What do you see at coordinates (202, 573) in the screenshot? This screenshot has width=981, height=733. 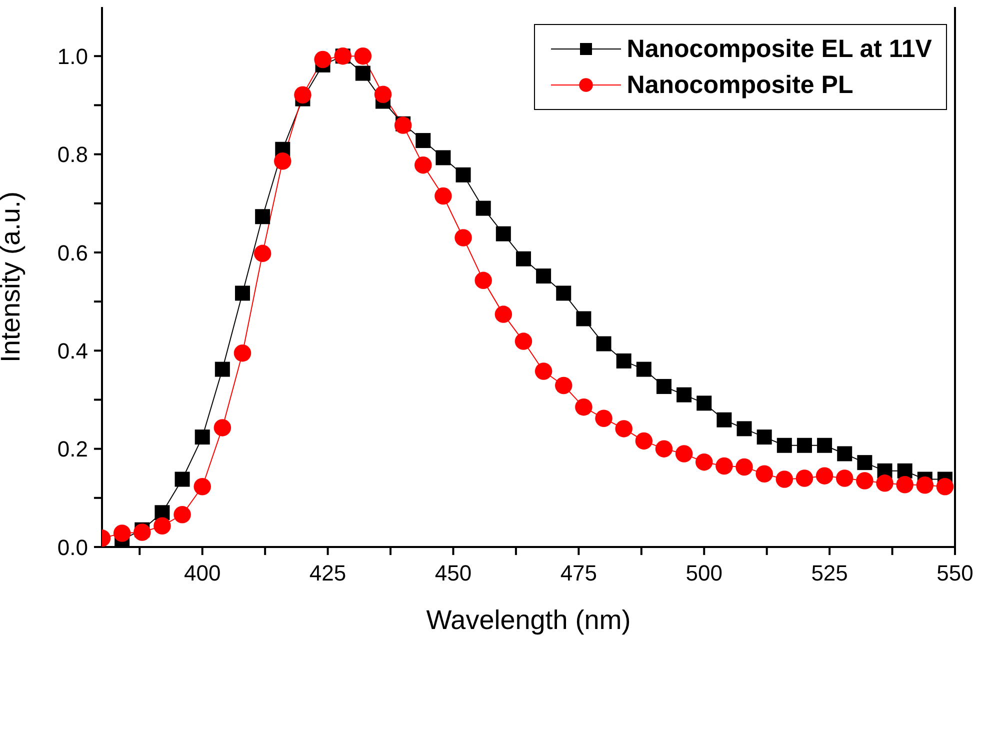 I see `x-tick-label: 400` at bounding box center [202, 573].